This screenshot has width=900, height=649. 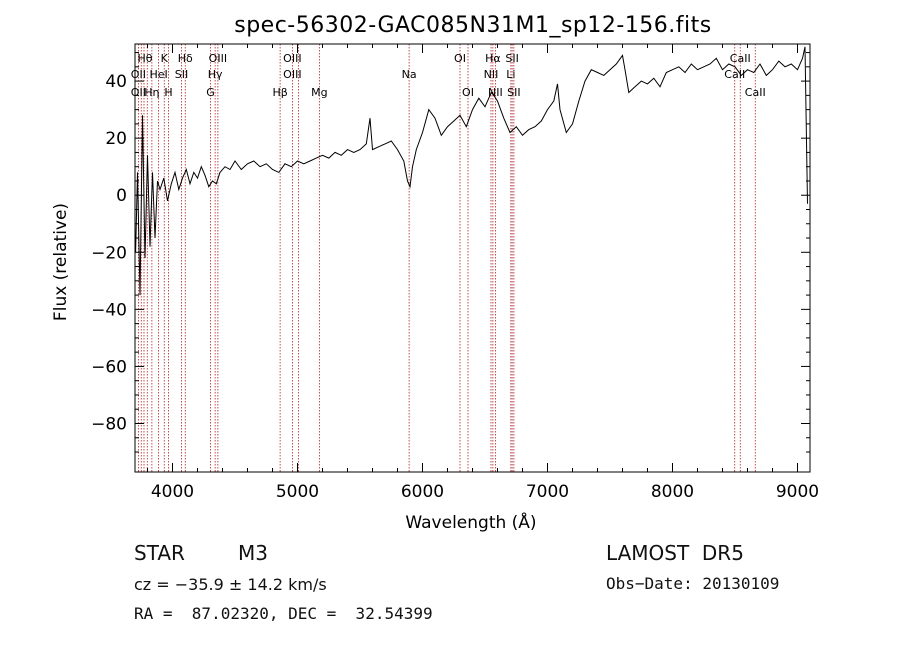 I want to click on velocity-text: cz = −35.9 ± 14.2 km/s, so click(x=230, y=584).